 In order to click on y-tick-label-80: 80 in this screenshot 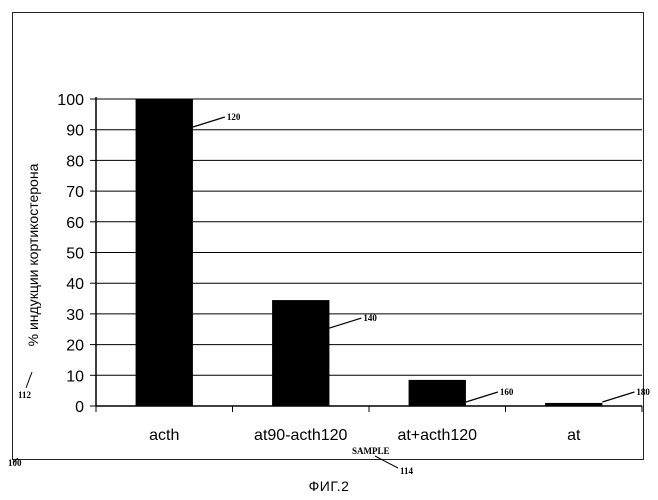, I will do `click(75, 161)`.